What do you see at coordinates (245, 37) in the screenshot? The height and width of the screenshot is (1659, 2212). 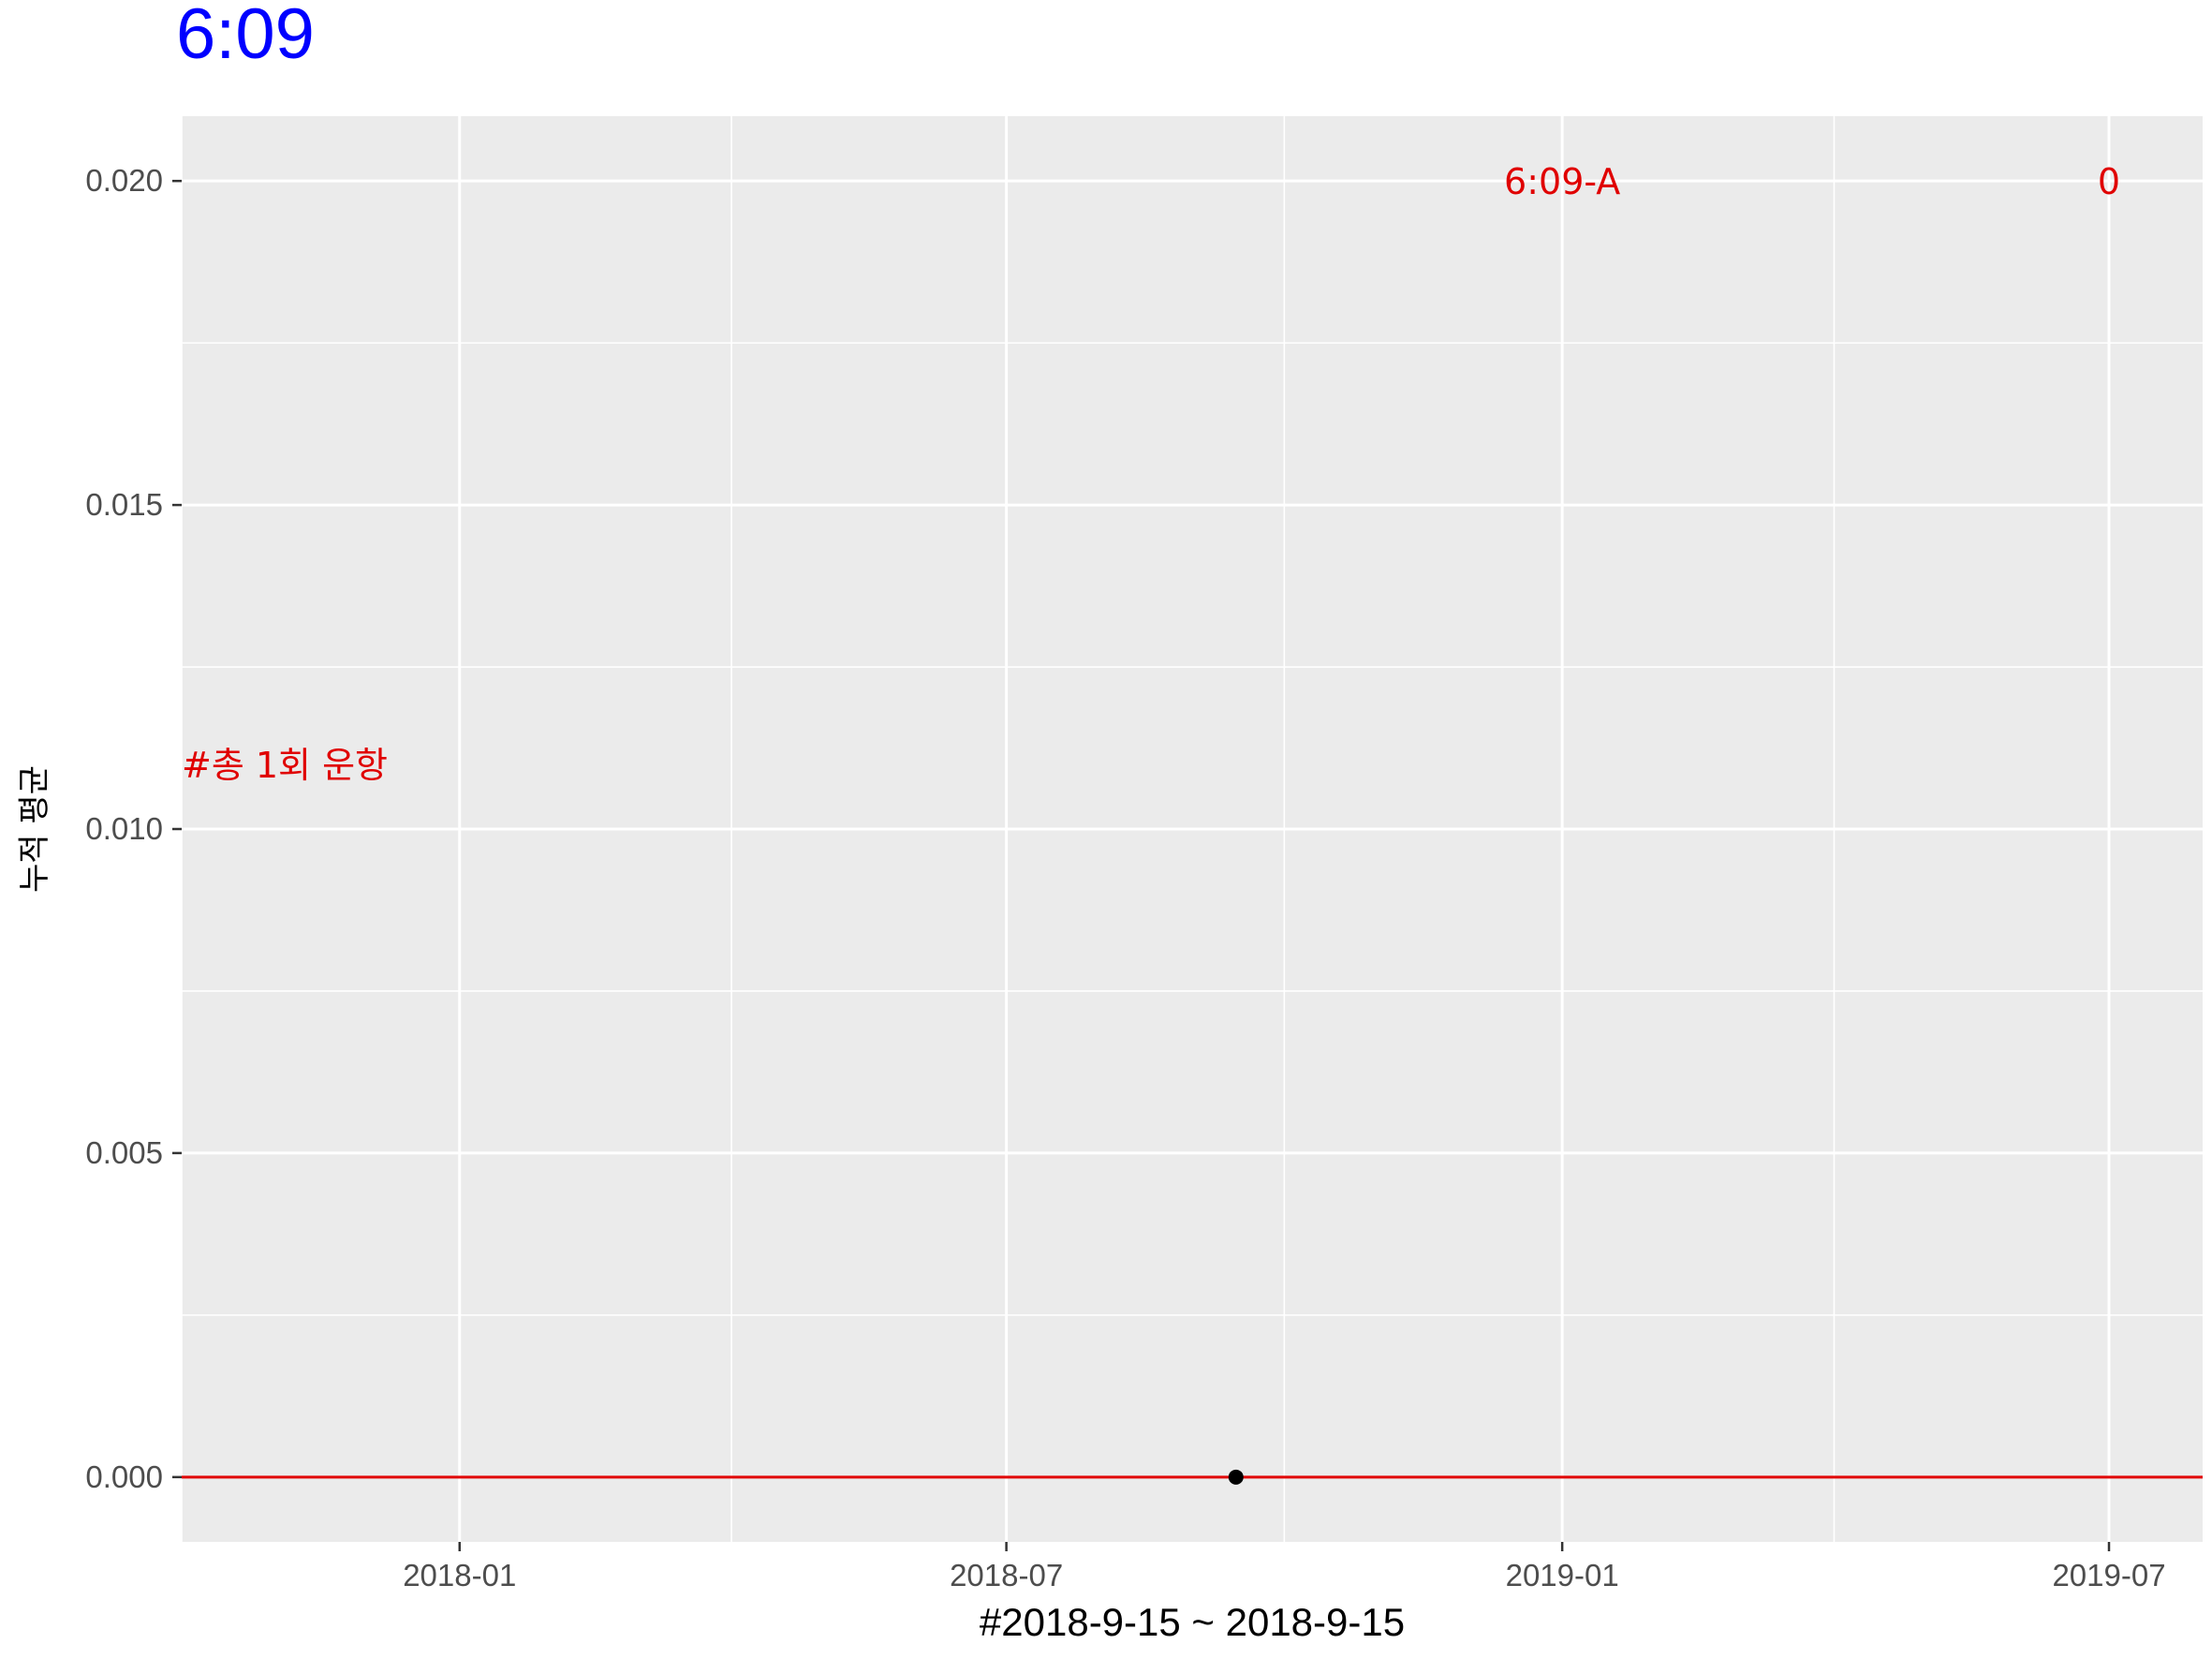 I see `chart-title: 6:09` at bounding box center [245, 37].